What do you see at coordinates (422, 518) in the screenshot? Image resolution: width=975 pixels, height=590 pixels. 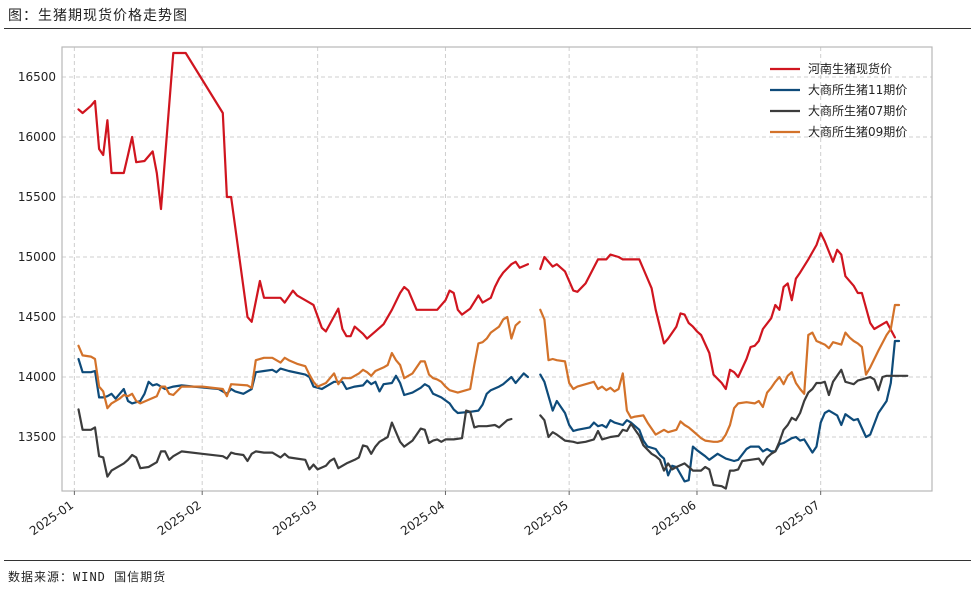 I see `x-tick-label: 2025-04` at bounding box center [422, 518].